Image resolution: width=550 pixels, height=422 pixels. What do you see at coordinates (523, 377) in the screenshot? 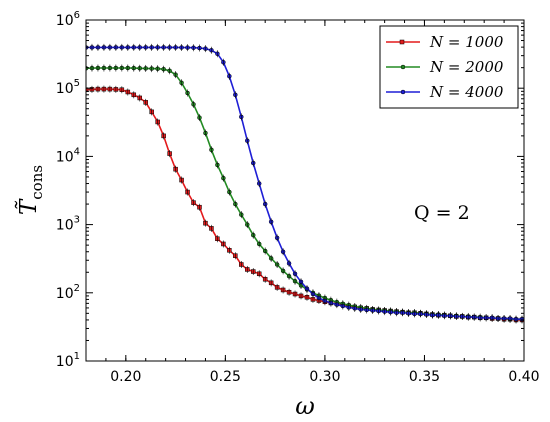
I see `x-tick-label: 0.40` at bounding box center [523, 377].